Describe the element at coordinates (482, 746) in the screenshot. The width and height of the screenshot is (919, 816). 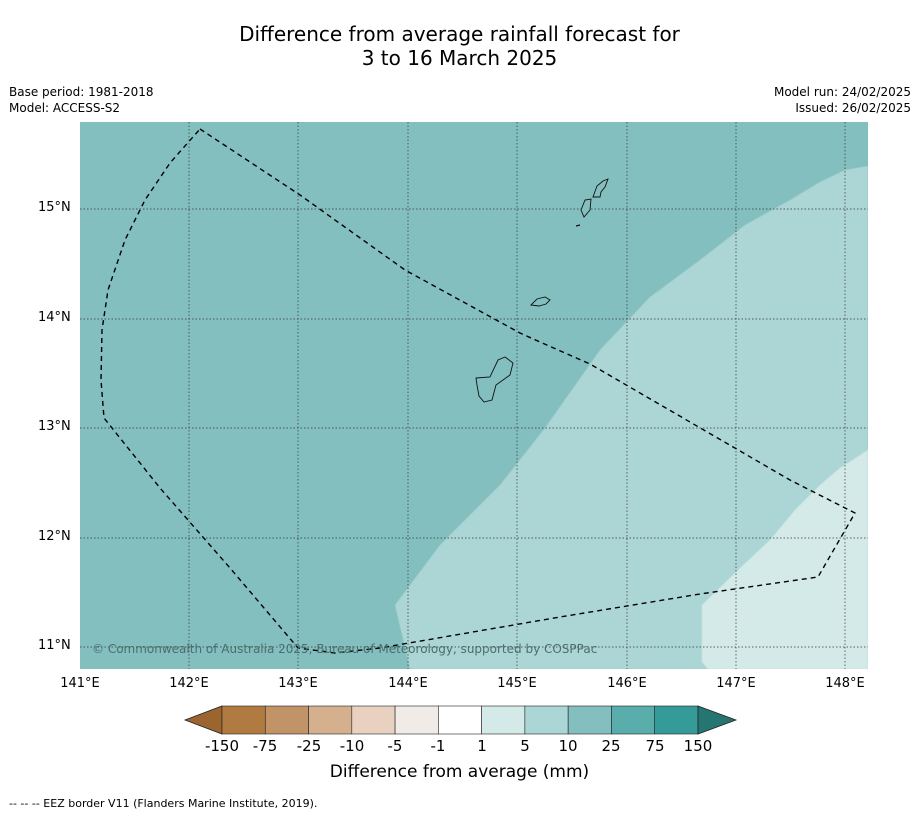
I see `colorbar-tick-label: 1` at that location.